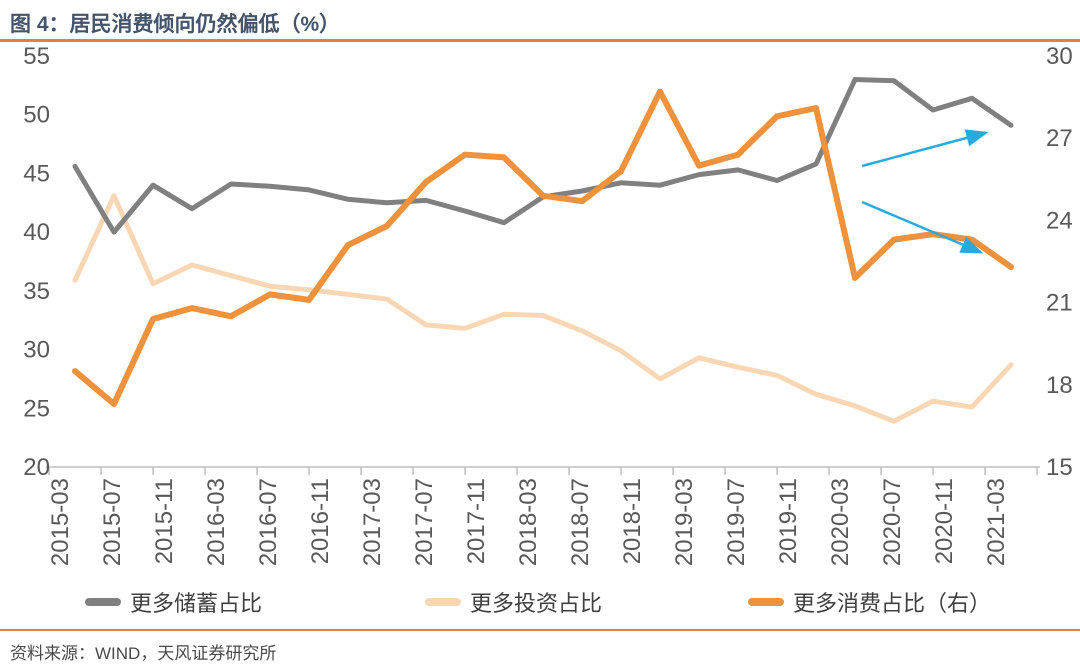  What do you see at coordinates (788, 521) in the screenshot?
I see `svg-text: 2019-11` at bounding box center [788, 521].